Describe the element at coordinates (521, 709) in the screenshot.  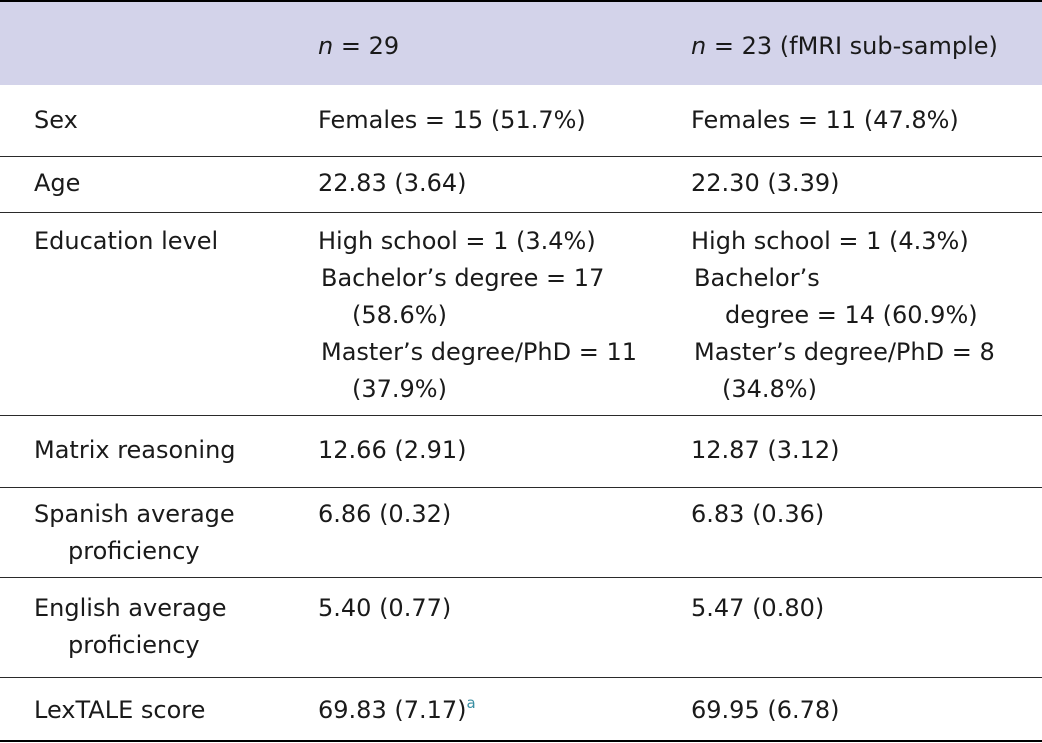
I see `table-row-lextale-score: LexTALE score 69.83 (7.17)a 69.95 (6.78)` at that location.